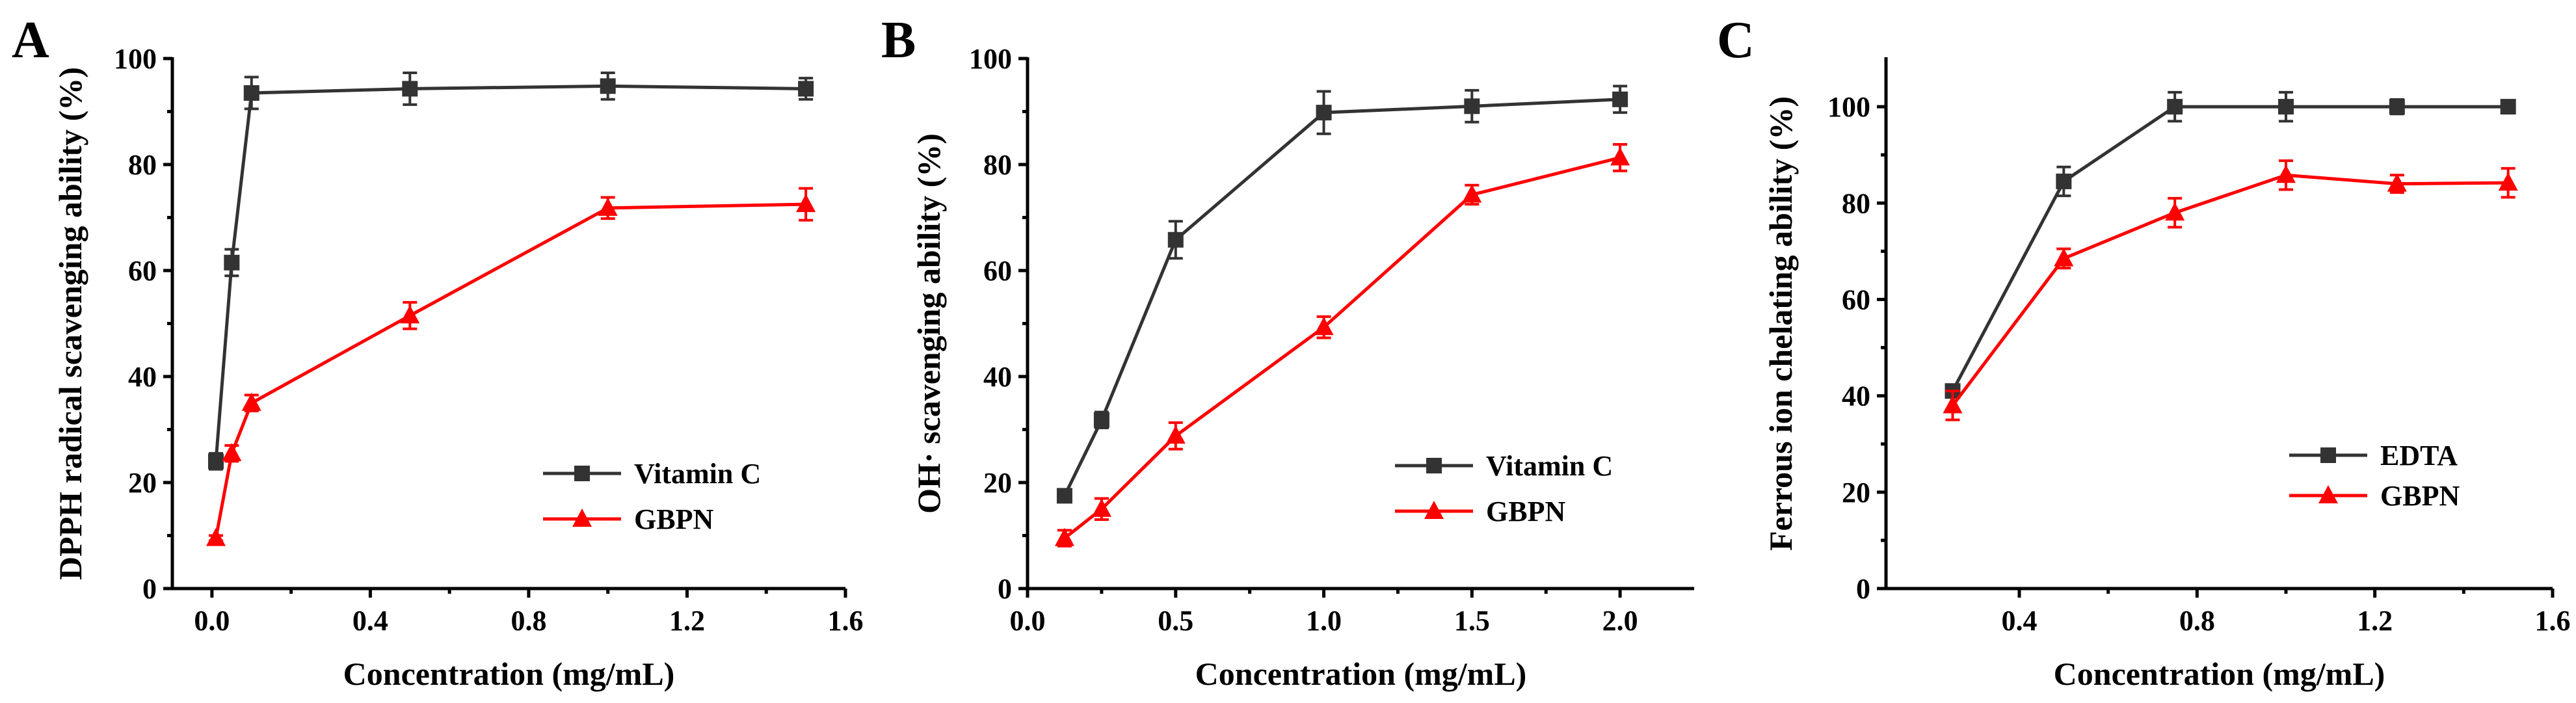  I want to click on panel-a-y-tick-label: 40, so click(142, 377).